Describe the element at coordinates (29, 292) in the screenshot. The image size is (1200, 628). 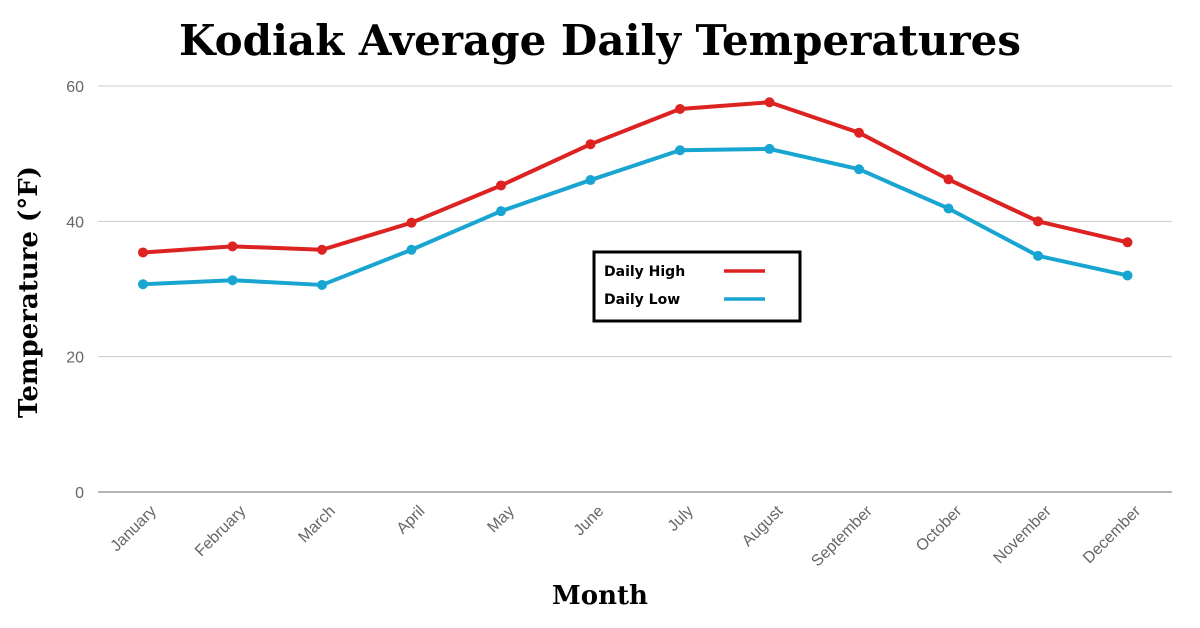
I see `y-axis-title: Temperature (°F)` at that location.